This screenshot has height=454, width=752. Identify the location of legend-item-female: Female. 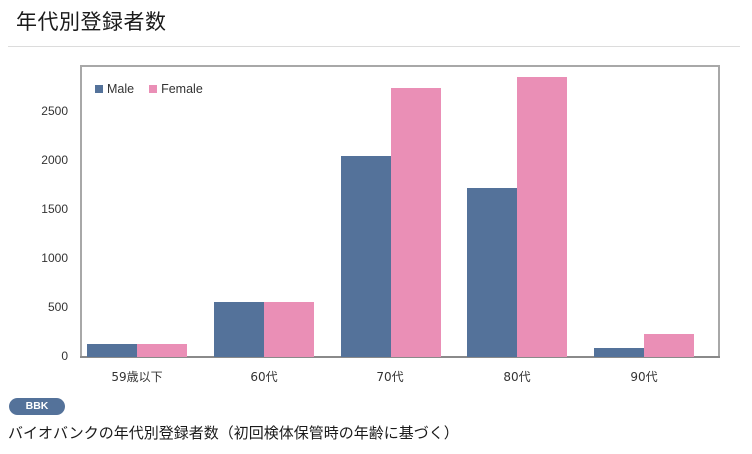
(176, 89).